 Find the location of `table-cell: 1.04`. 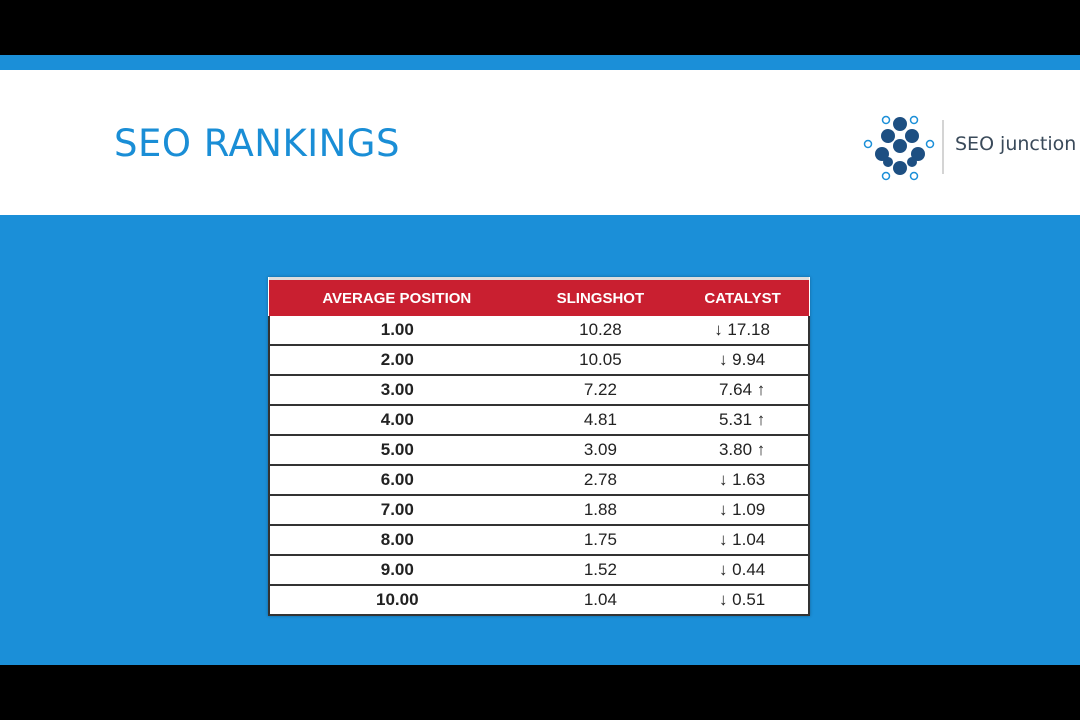

table-cell: 1.04 is located at coordinates (600, 600).